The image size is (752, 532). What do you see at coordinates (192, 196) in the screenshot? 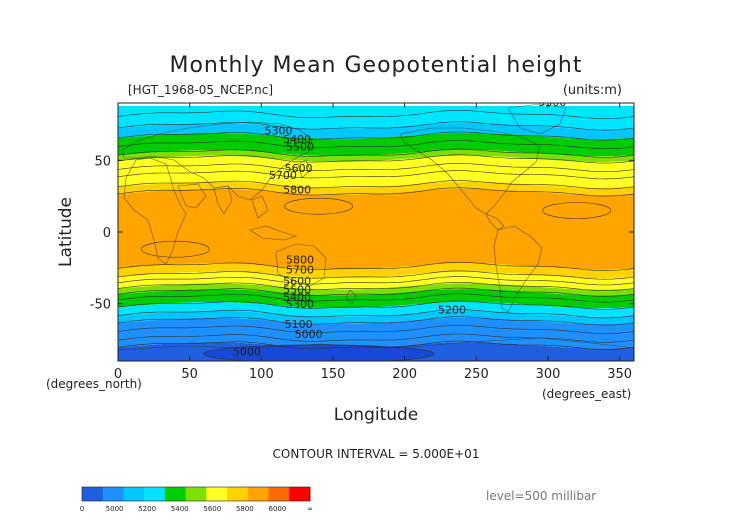
I see `coastline-arabia` at bounding box center [192, 196].